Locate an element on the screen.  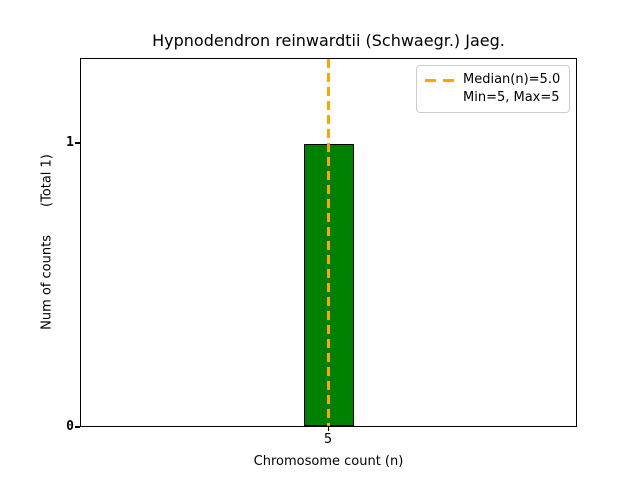
x-tick-label-5: 5 is located at coordinates (328, 439).